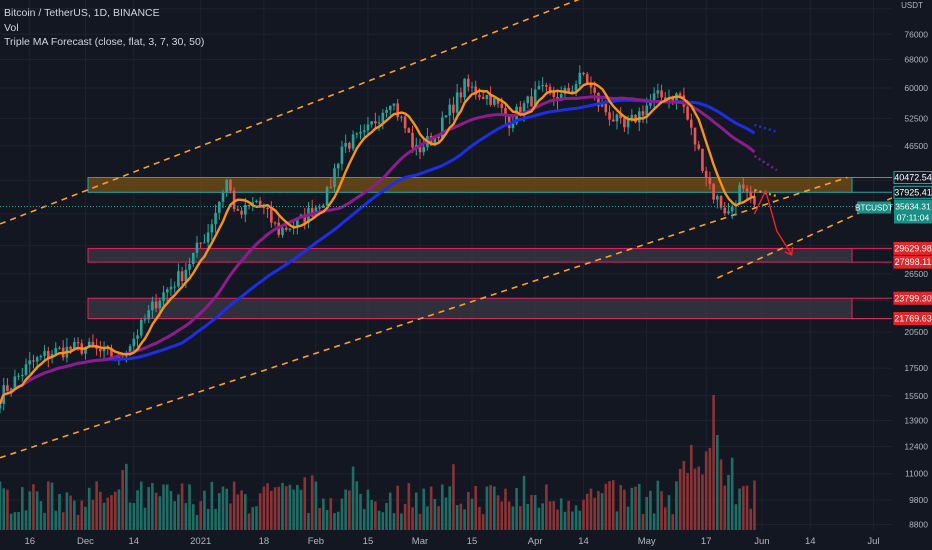  What do you see at coordinates (913, 298) in the screenshot?
I see `price-label: 23799.30` at bounding box center [913, 298].